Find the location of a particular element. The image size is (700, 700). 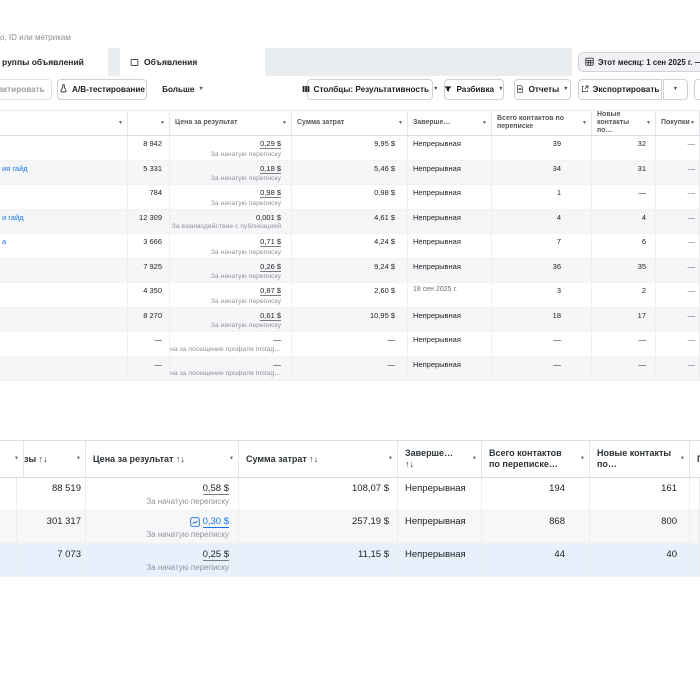

amount-spent-cell: 4,24 $ is located at coordinates (350, 246).